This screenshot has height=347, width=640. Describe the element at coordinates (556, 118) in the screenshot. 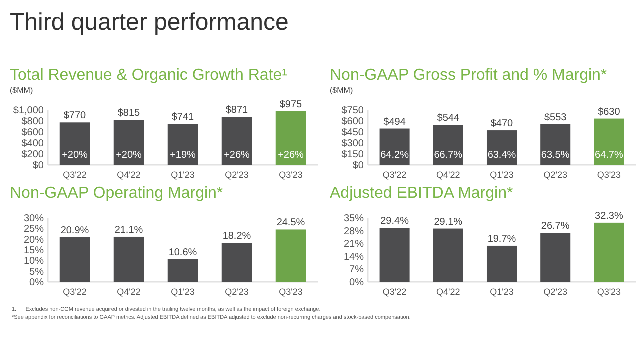

I see `data-label: $553` at that location.